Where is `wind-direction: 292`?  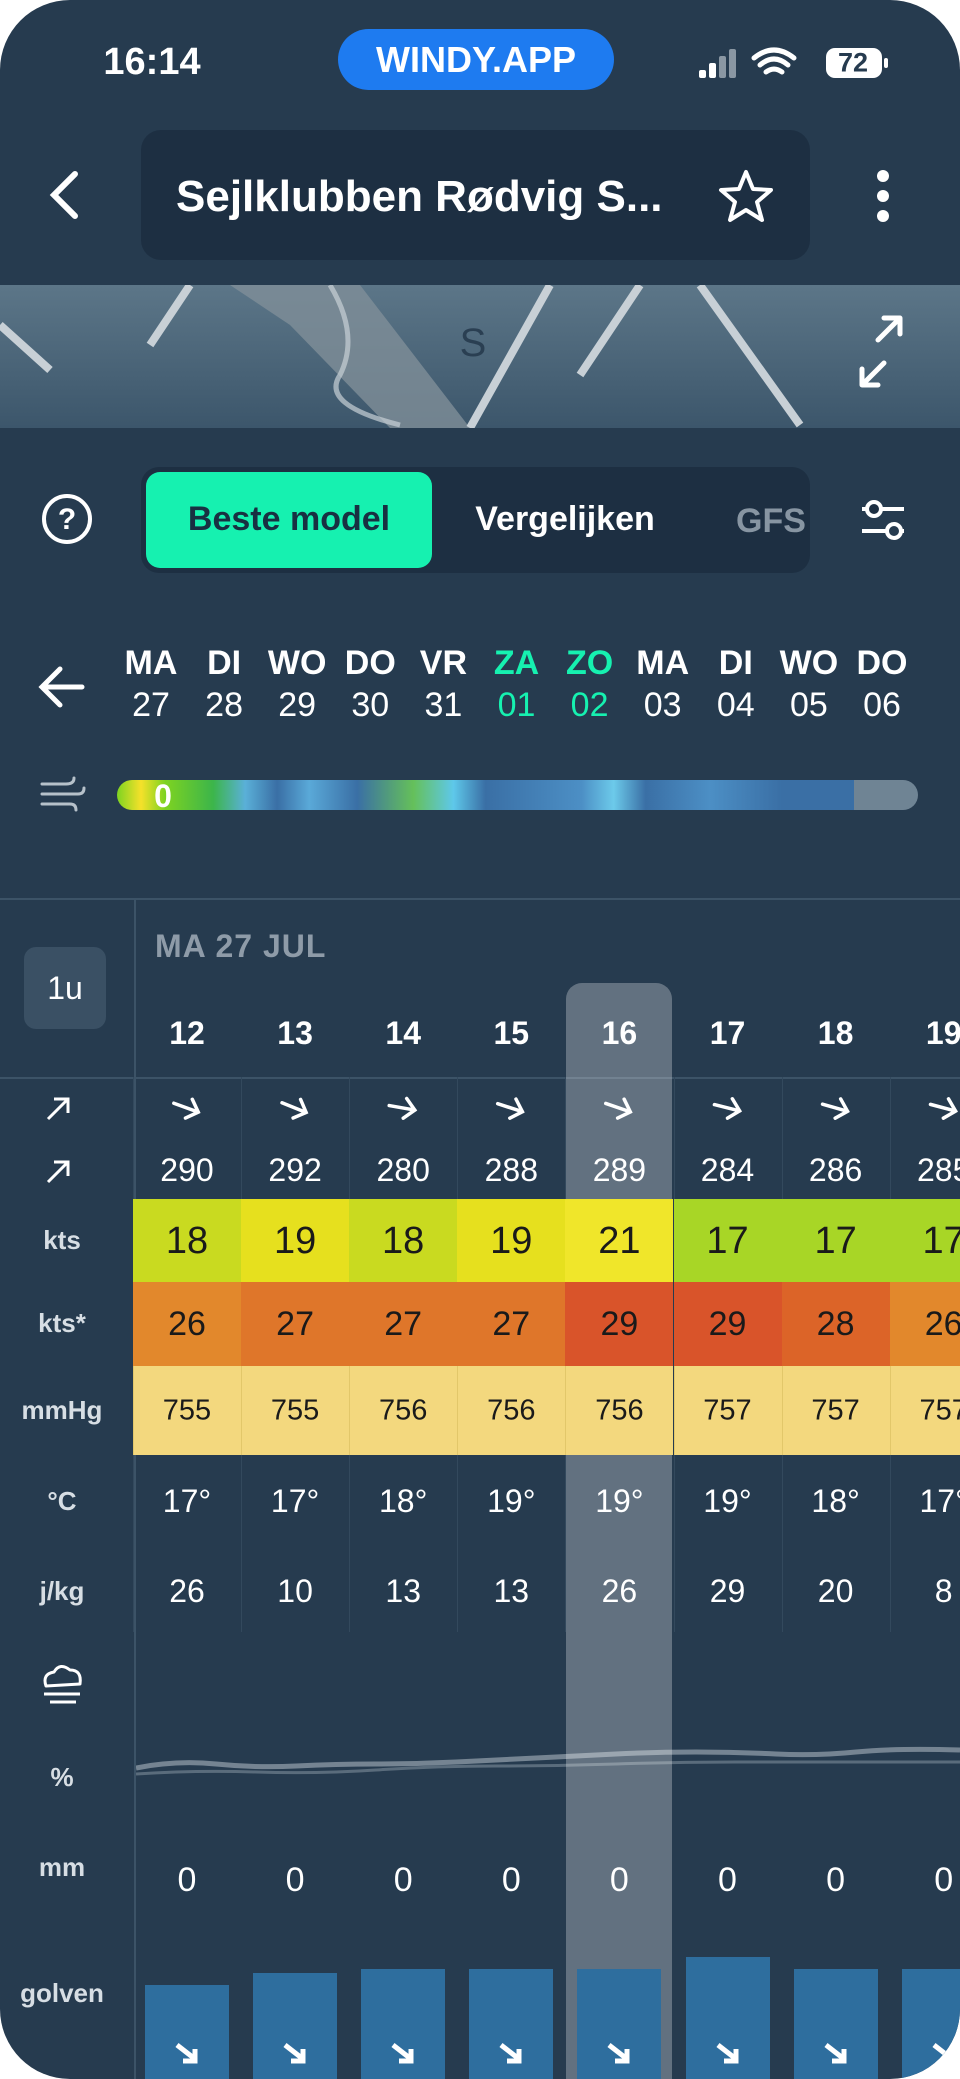
wind-direction: 292 is located at coordinates (295, 1170).